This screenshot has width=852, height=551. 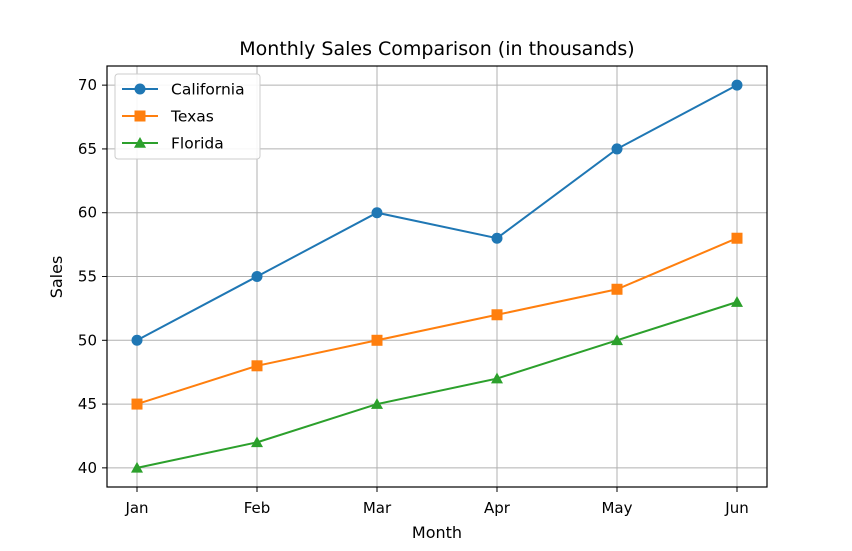 What do you see at coordinates (140, 89) in the screenshot?
I see `legend-marker-california` at bounding box center [140, 89].